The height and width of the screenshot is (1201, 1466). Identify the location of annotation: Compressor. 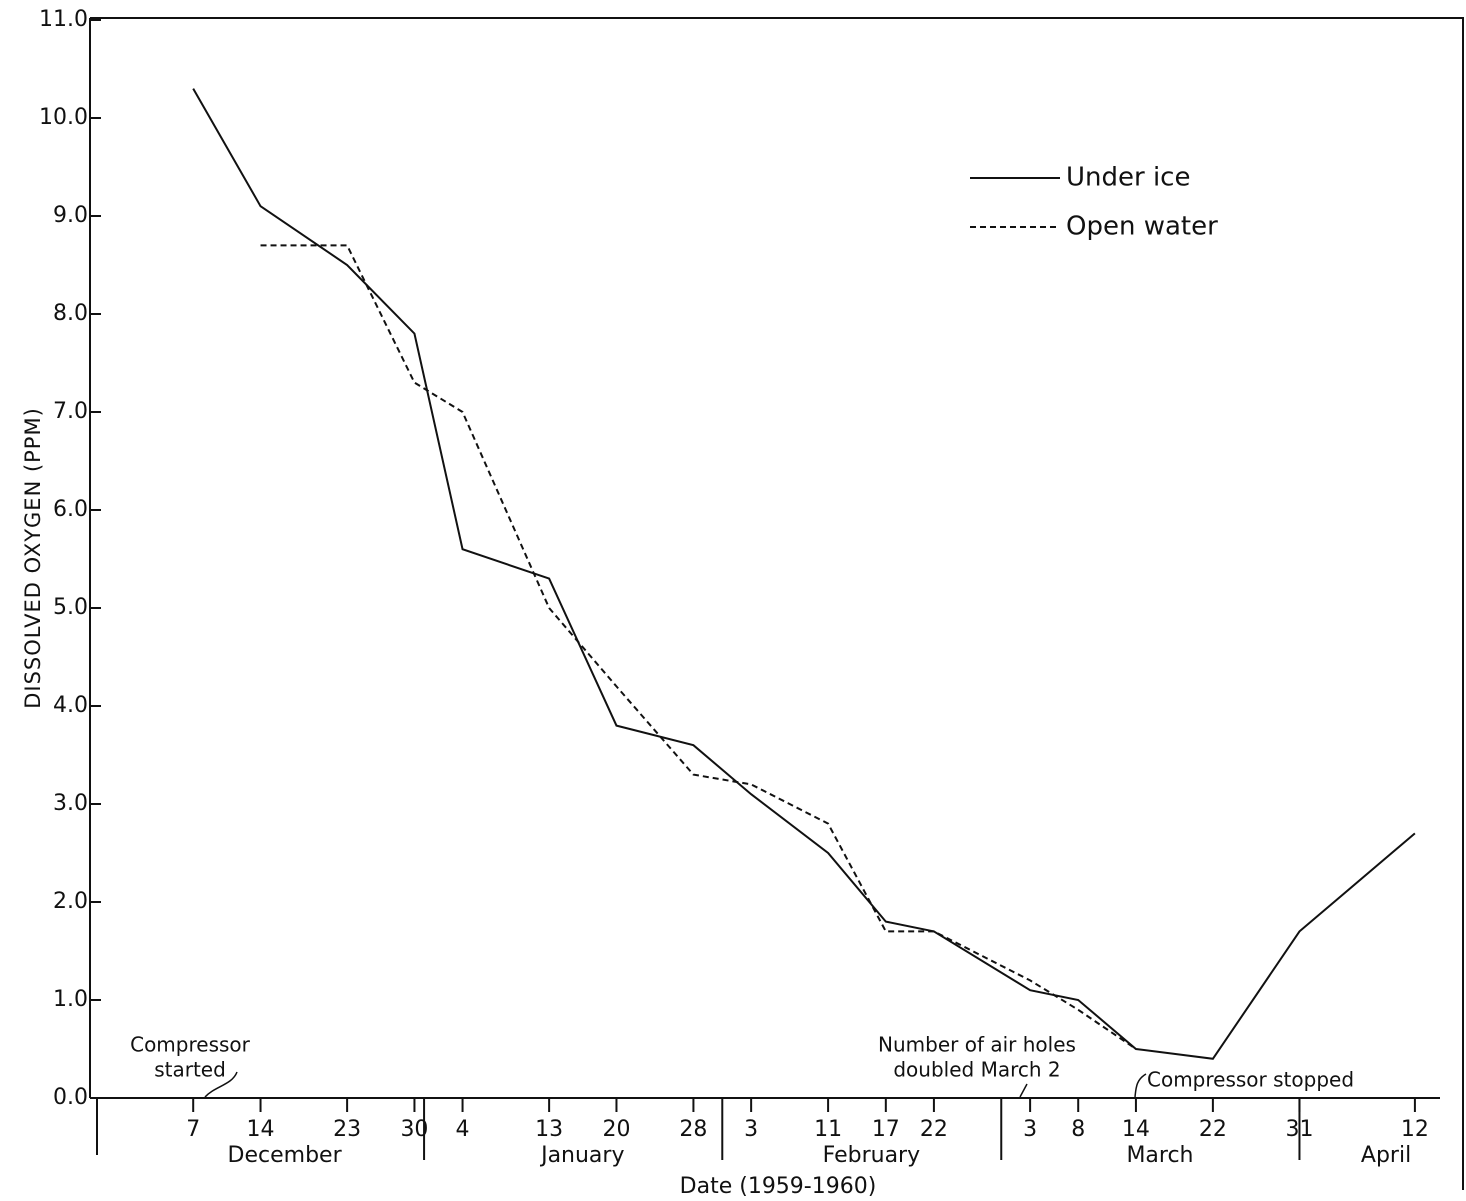
(190, 1045).